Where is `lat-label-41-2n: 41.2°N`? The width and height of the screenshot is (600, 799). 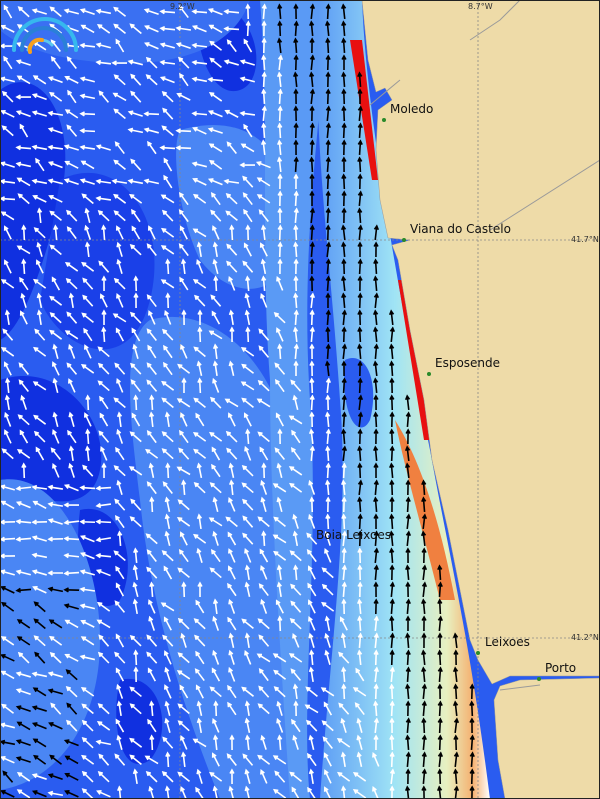 lat-label-41-2n: 41.2°N is located at coordinates (585, 637).